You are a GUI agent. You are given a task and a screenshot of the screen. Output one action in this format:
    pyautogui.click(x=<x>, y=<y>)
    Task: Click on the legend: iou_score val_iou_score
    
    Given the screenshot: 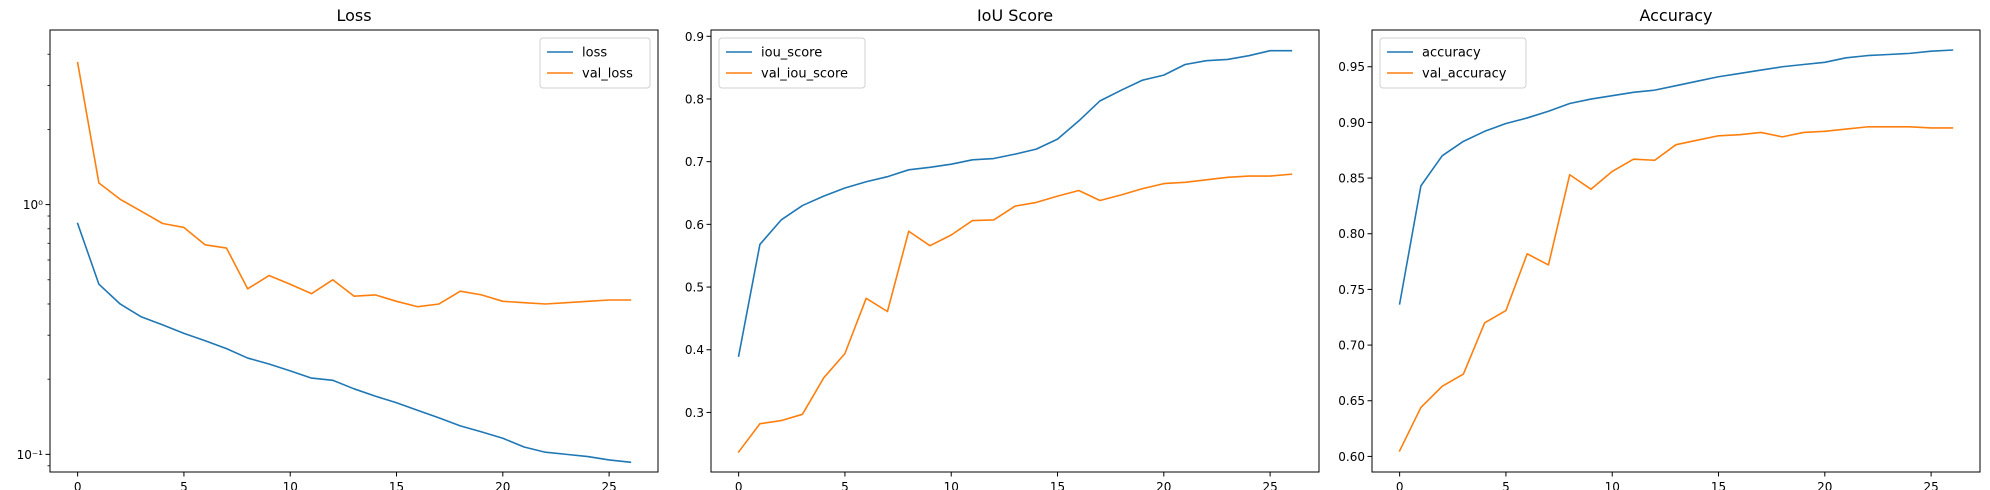 What is the action you would take?
    pyautogui.click(x=792, y=63)
    